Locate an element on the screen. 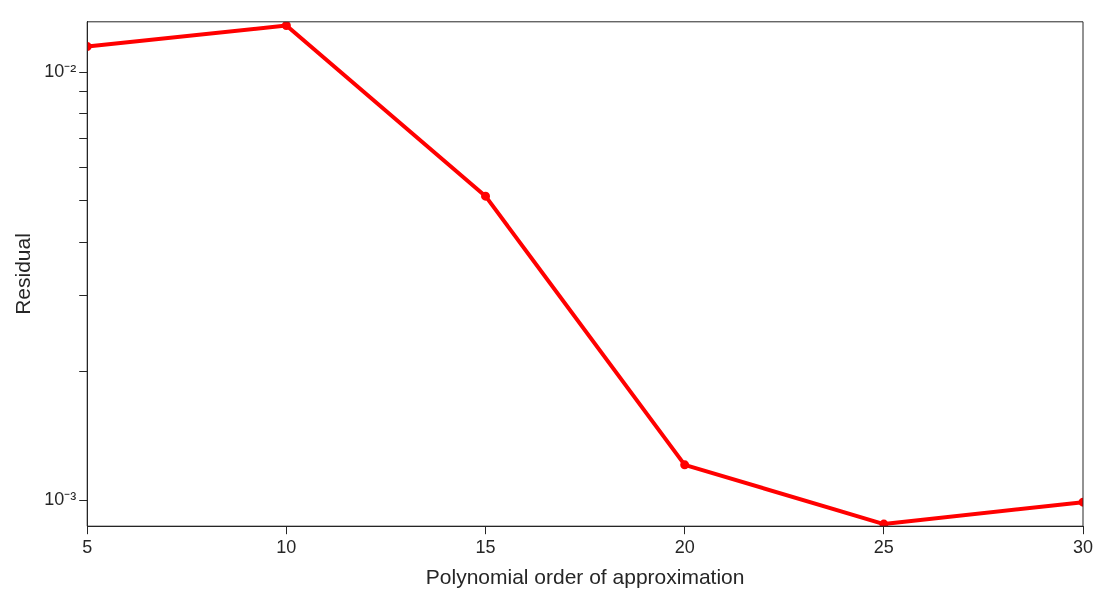 This screenshot has width=1105, height=603. x-axis-title: Polynomial order of approximation is located at coordinates (585, 577).